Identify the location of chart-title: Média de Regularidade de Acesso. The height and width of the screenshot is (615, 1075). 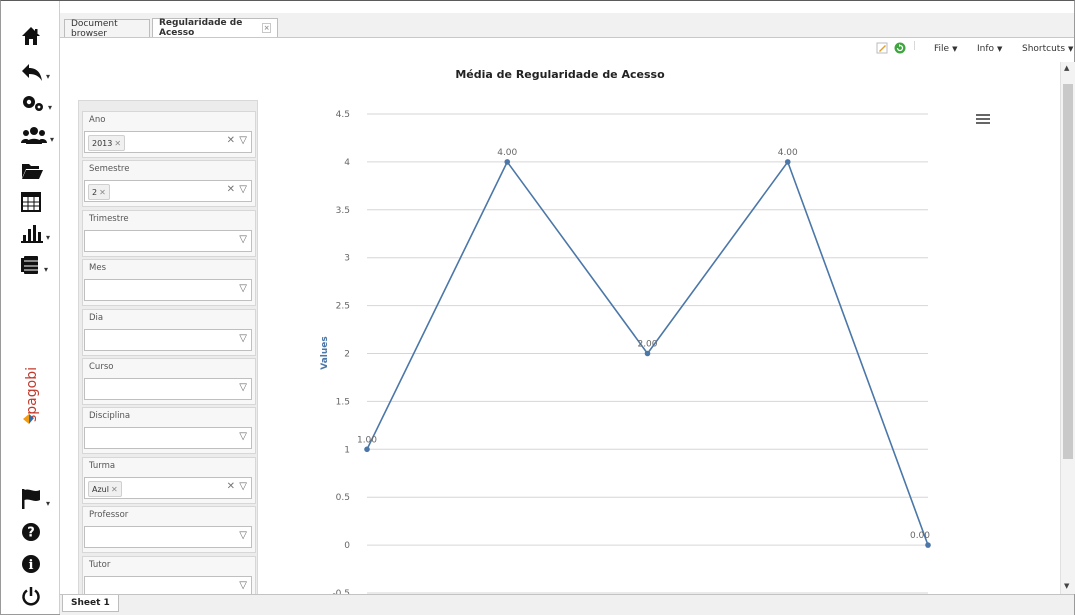
(560, 74).